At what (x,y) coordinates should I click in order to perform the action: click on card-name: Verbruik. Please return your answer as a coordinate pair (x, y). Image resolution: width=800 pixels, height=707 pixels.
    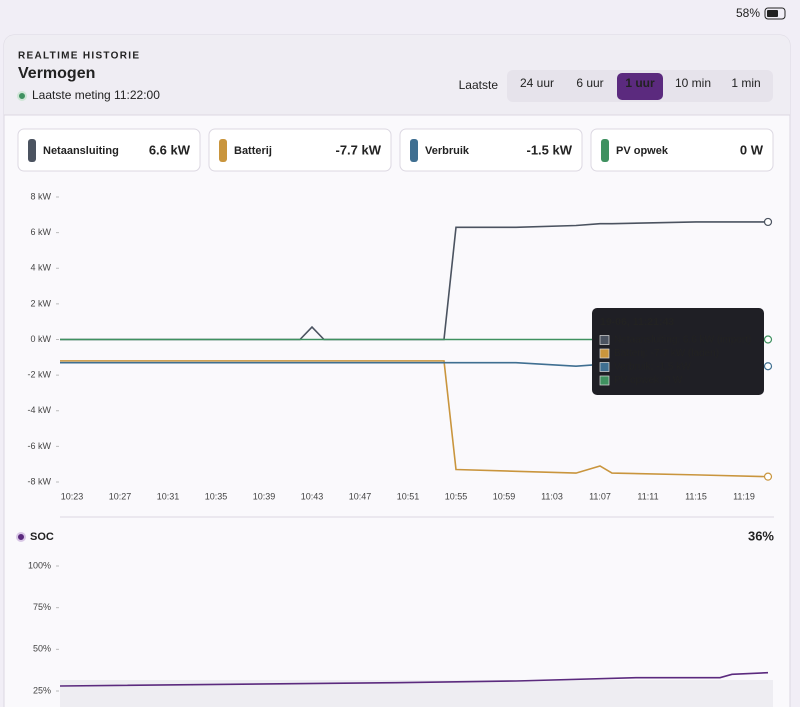
    Looking at the image, I should click on (447, 151).